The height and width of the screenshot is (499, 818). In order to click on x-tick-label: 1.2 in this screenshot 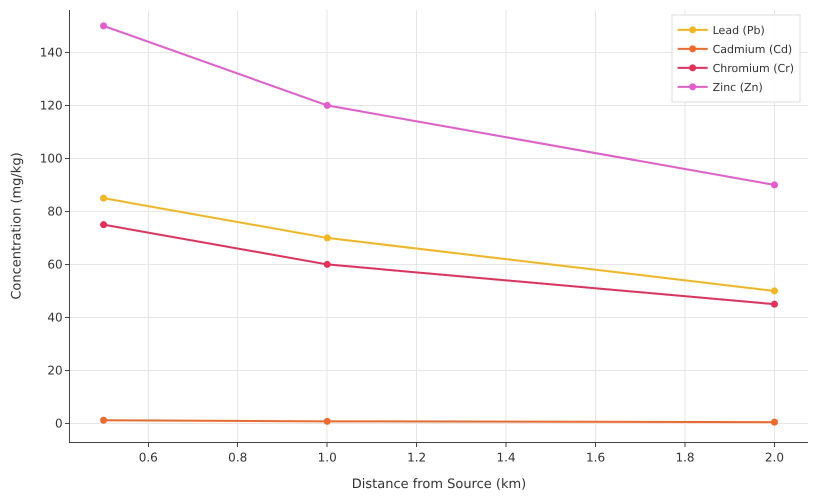, I will do `click(416, 457)`.